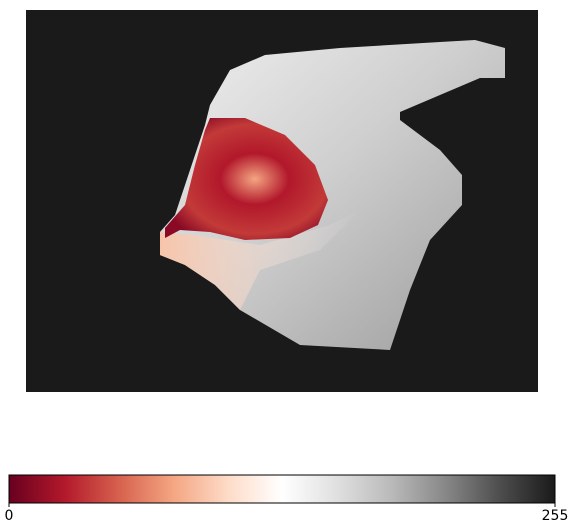 The image size is (572, 526). Describe the element at coordinates (282, 489) in the screenshot. I see `colorbar` at that location.